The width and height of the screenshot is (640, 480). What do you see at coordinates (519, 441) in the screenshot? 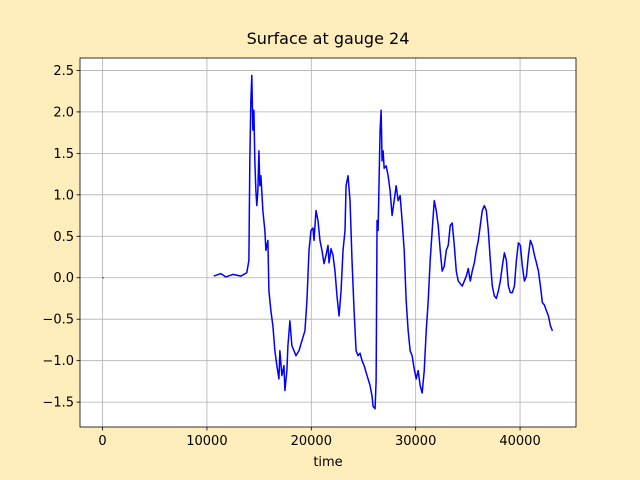
I see `x-tick-label: 40000` at bounding box center [519, 441].